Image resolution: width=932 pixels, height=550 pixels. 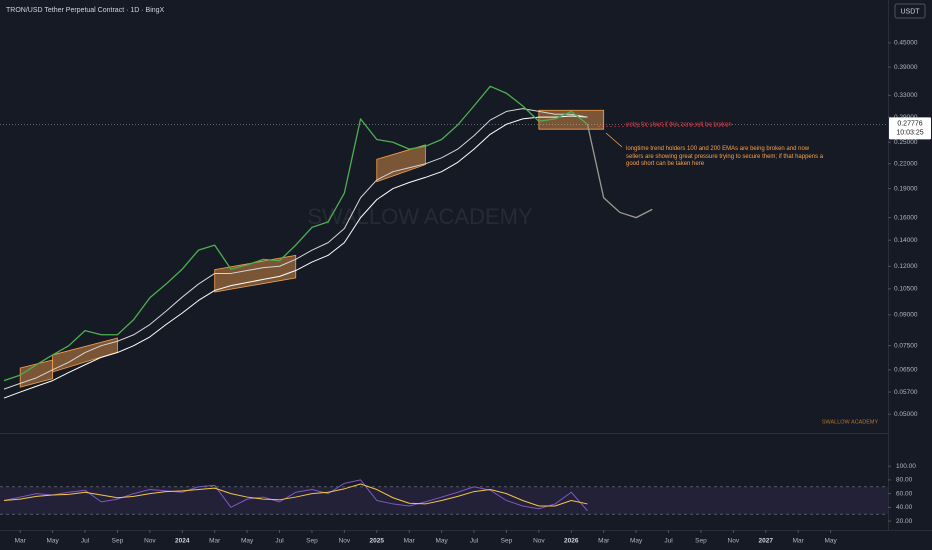 I want to click on countdown: 10:03:25, so click(x=909, y=132).